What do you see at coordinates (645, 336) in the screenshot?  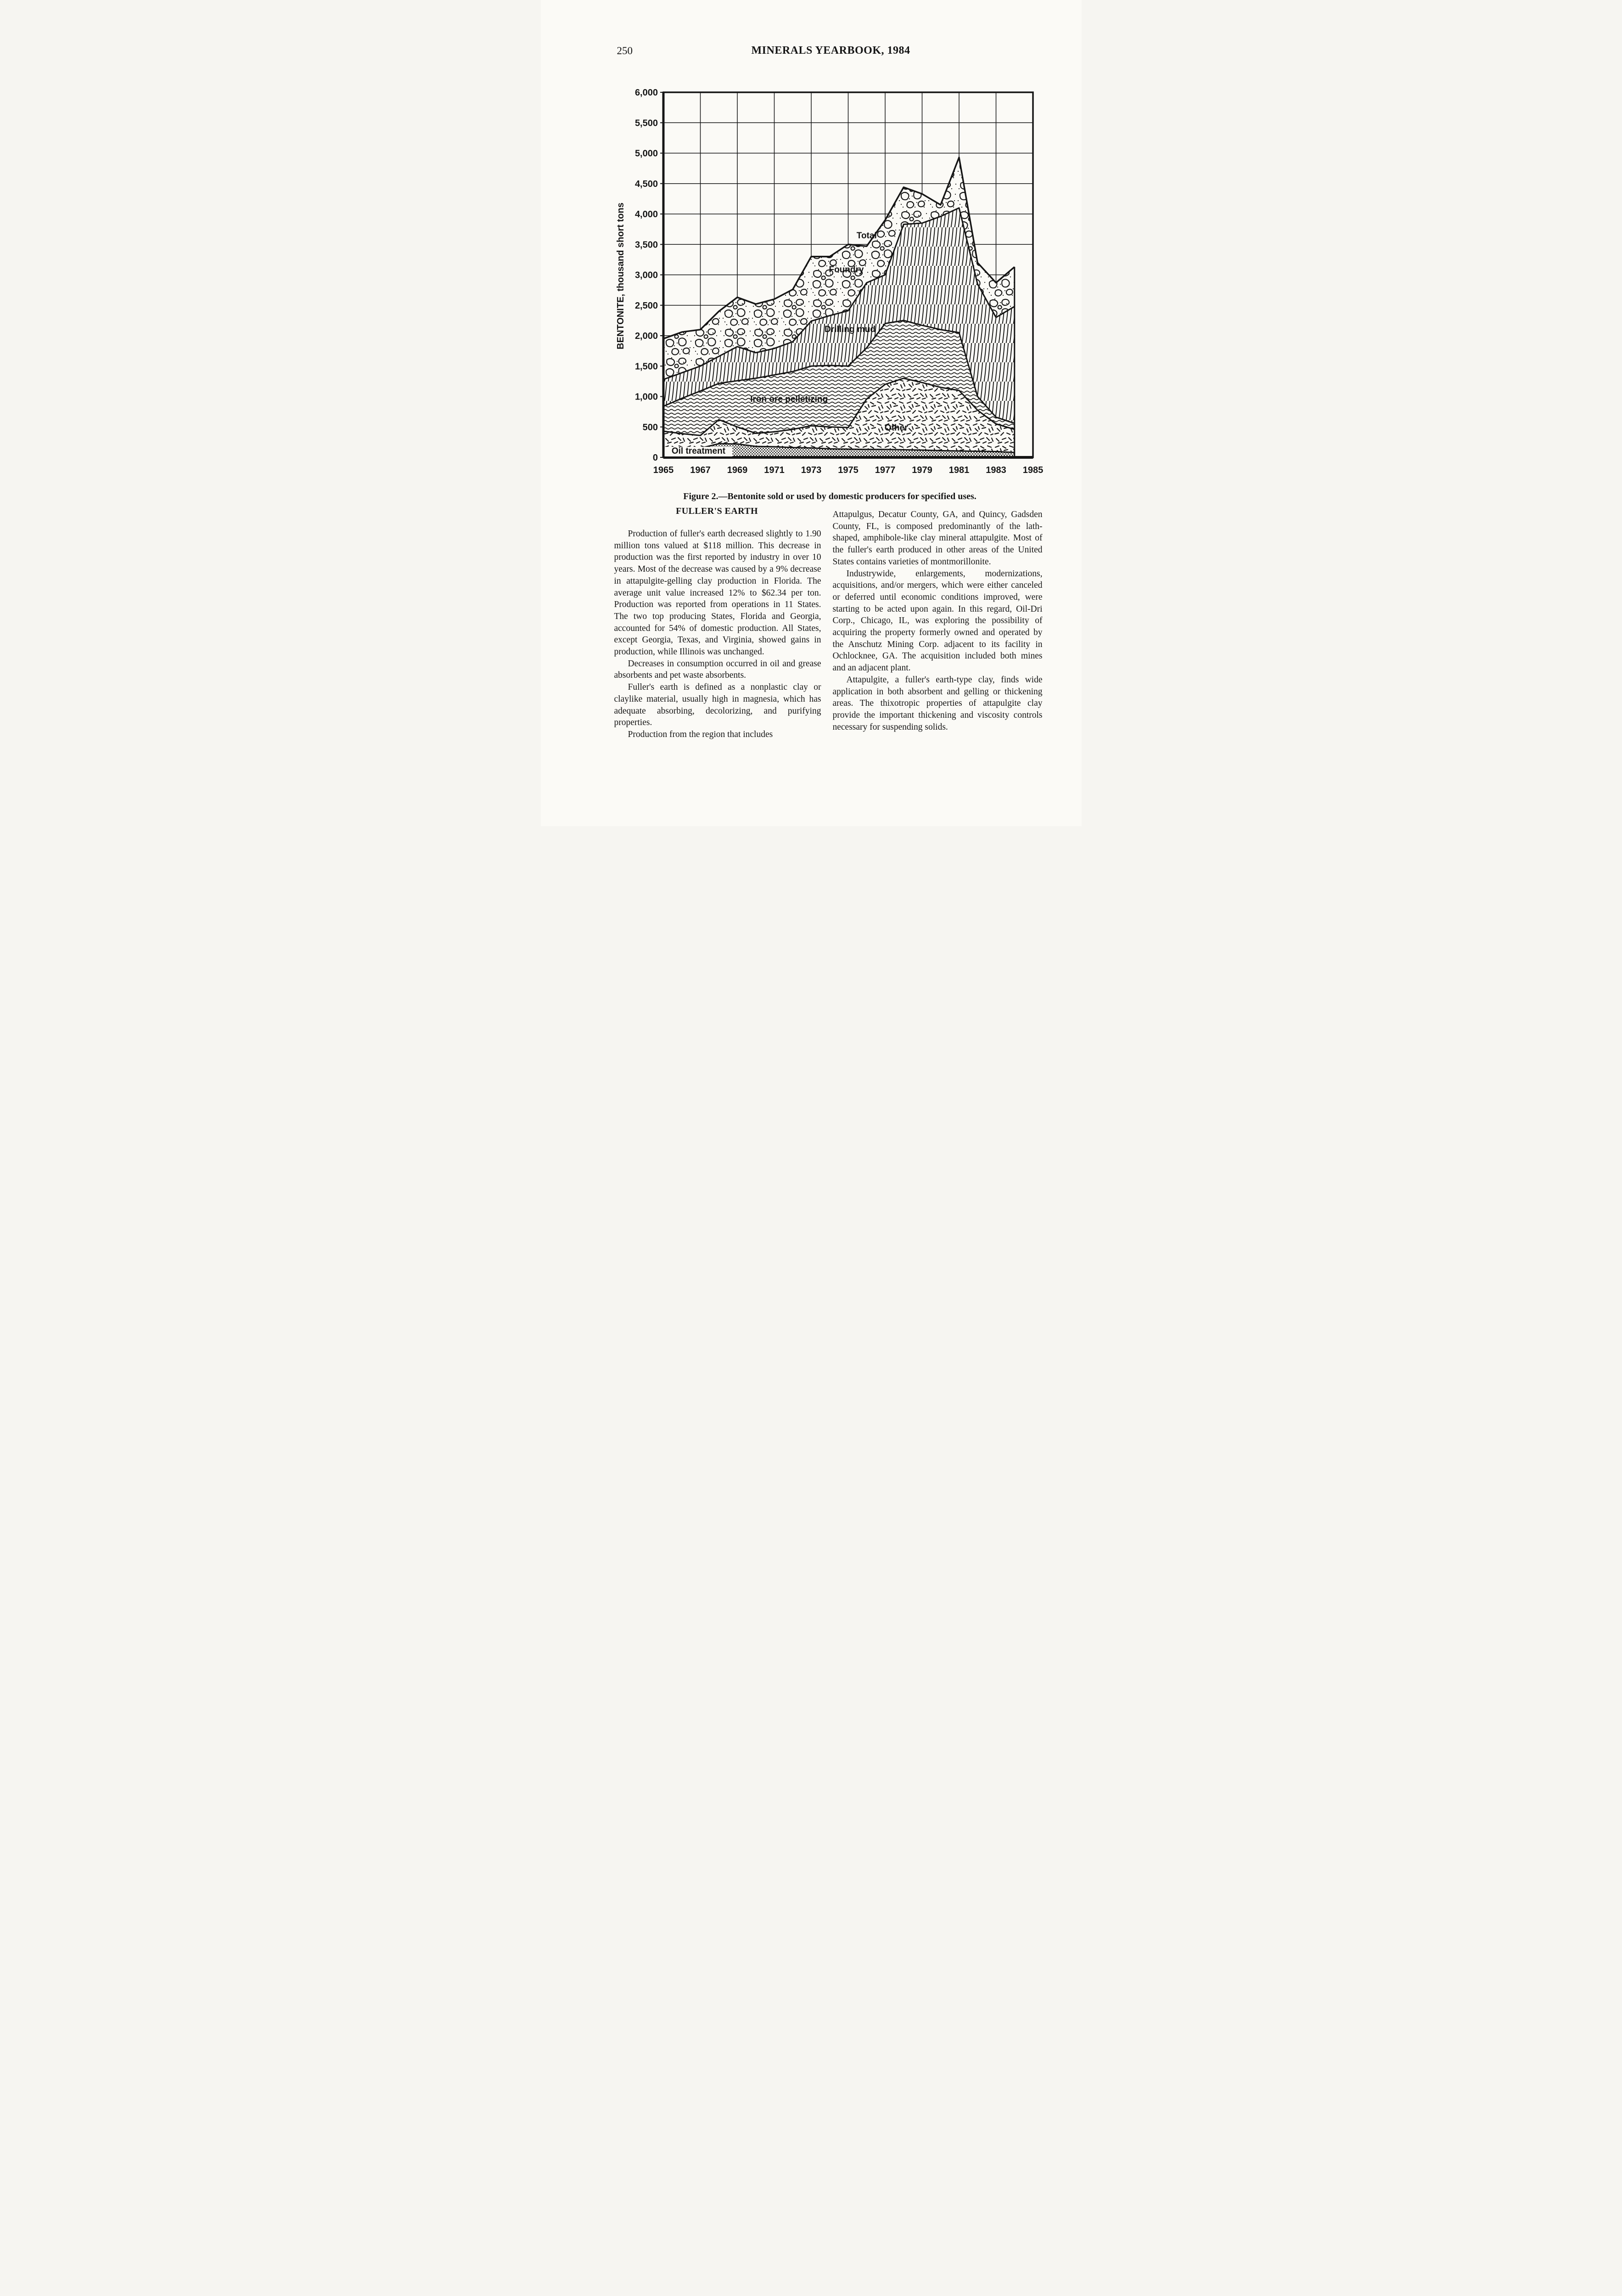 I see `svg-text: 2,000` at bounding box center [645, 336].